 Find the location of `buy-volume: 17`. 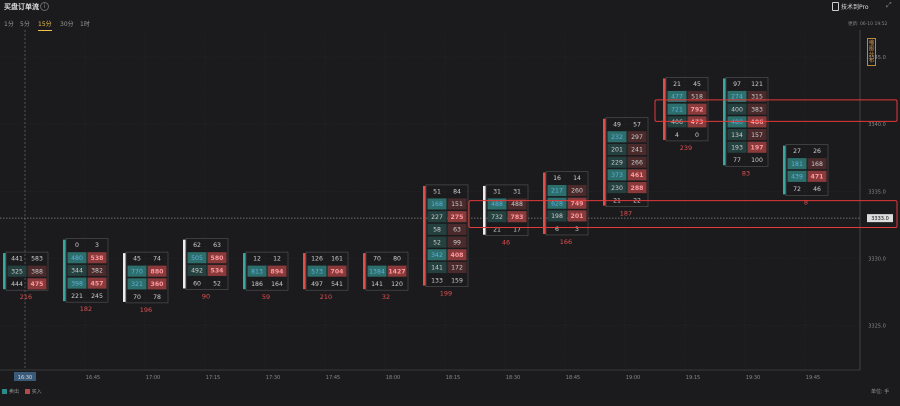

buy-volume: 17 is located at coordinates (517, 230).